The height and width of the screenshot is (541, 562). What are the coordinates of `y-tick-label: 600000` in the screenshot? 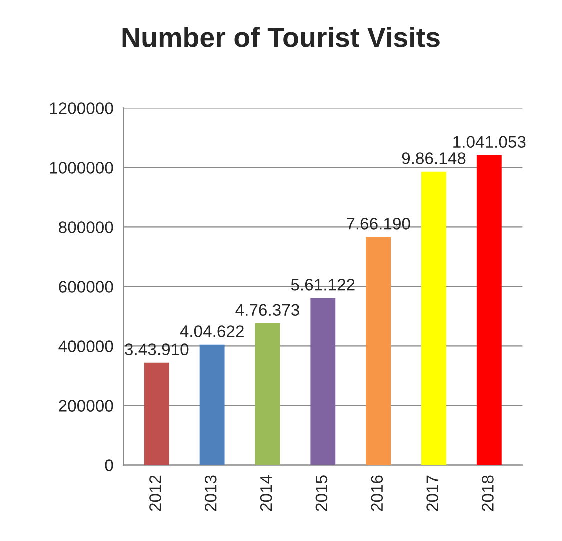 It's located at (86, 287).